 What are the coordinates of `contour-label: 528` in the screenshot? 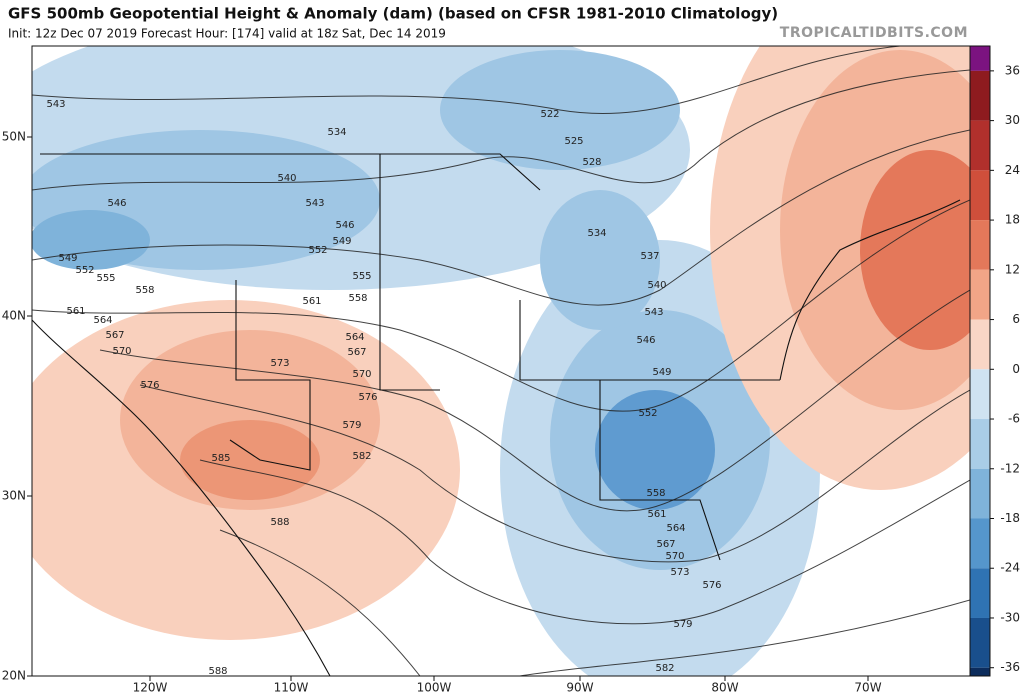 It's located at (591, 162).